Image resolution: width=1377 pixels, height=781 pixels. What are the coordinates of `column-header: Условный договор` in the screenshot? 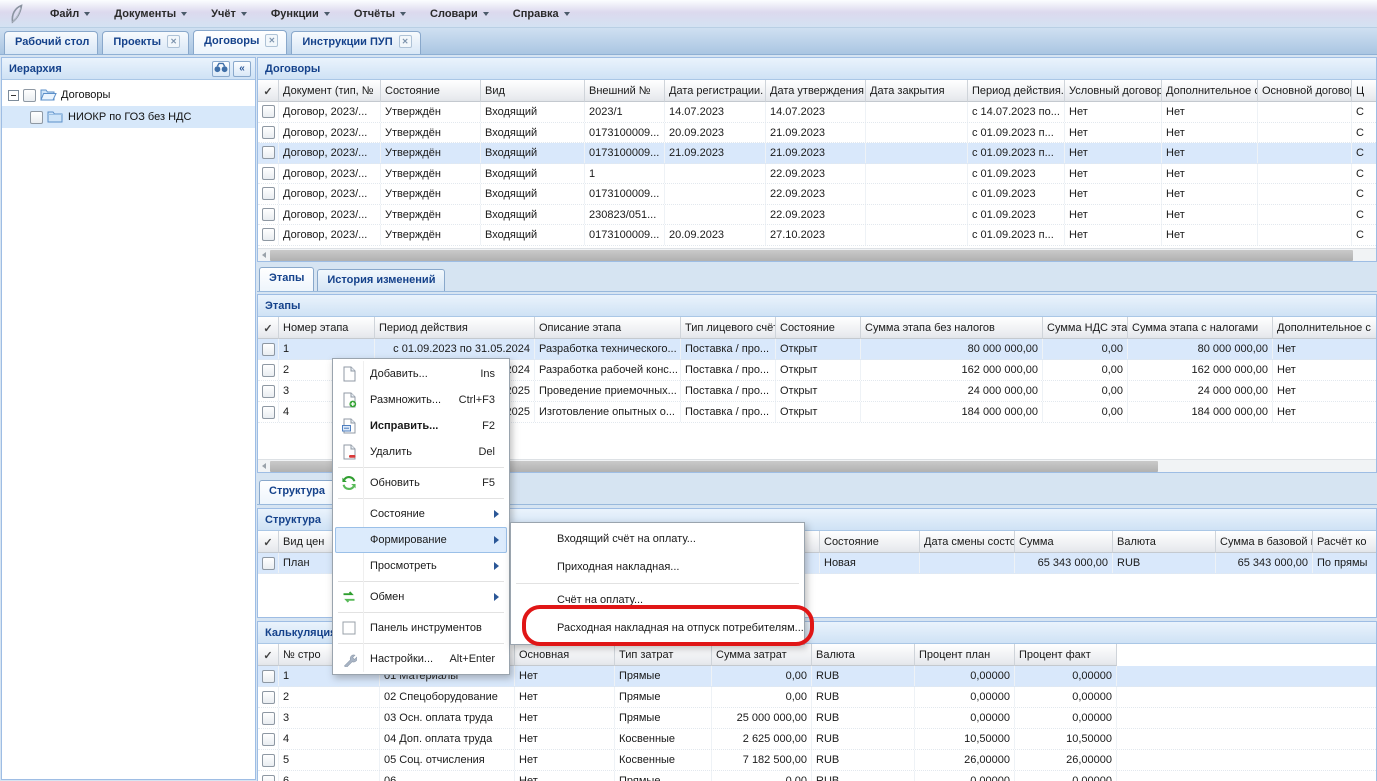 It's located at (1113, 91).